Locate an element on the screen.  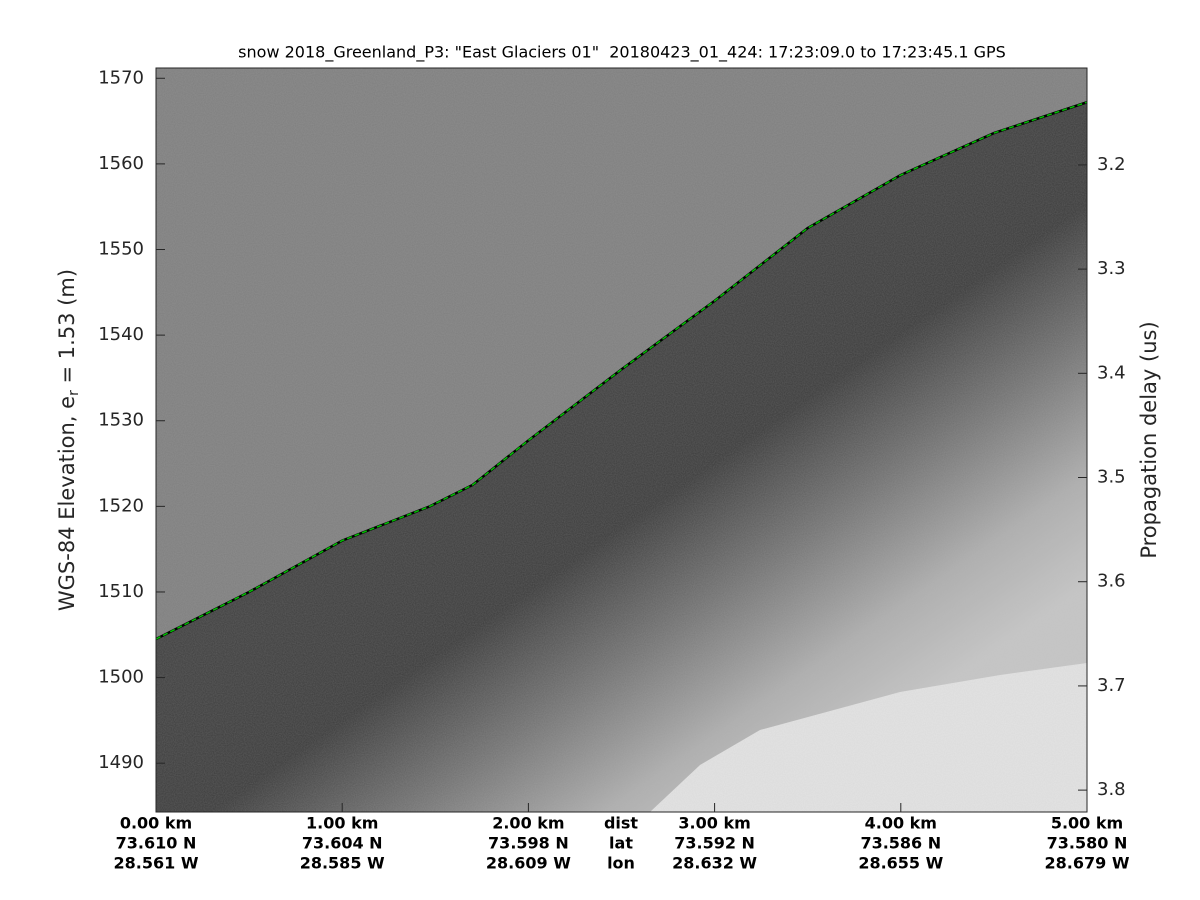
y-tick-label: 1530 is located at coordinates (121, 420).